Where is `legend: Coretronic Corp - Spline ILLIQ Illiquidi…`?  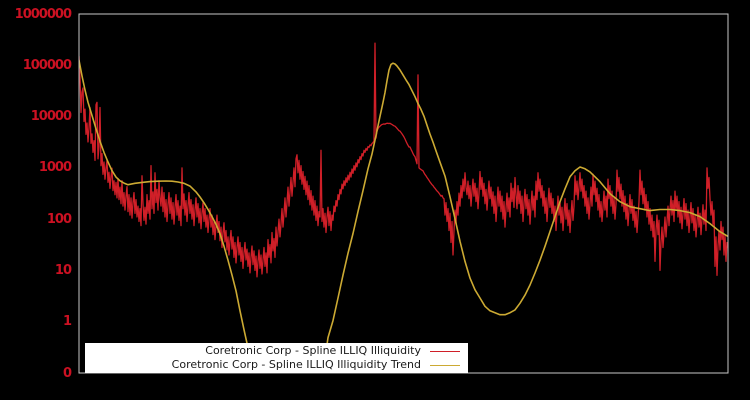
legend: Coretronic Corp - Spline ILLIQ Illiquidi… is located at coordinates (276, 358).